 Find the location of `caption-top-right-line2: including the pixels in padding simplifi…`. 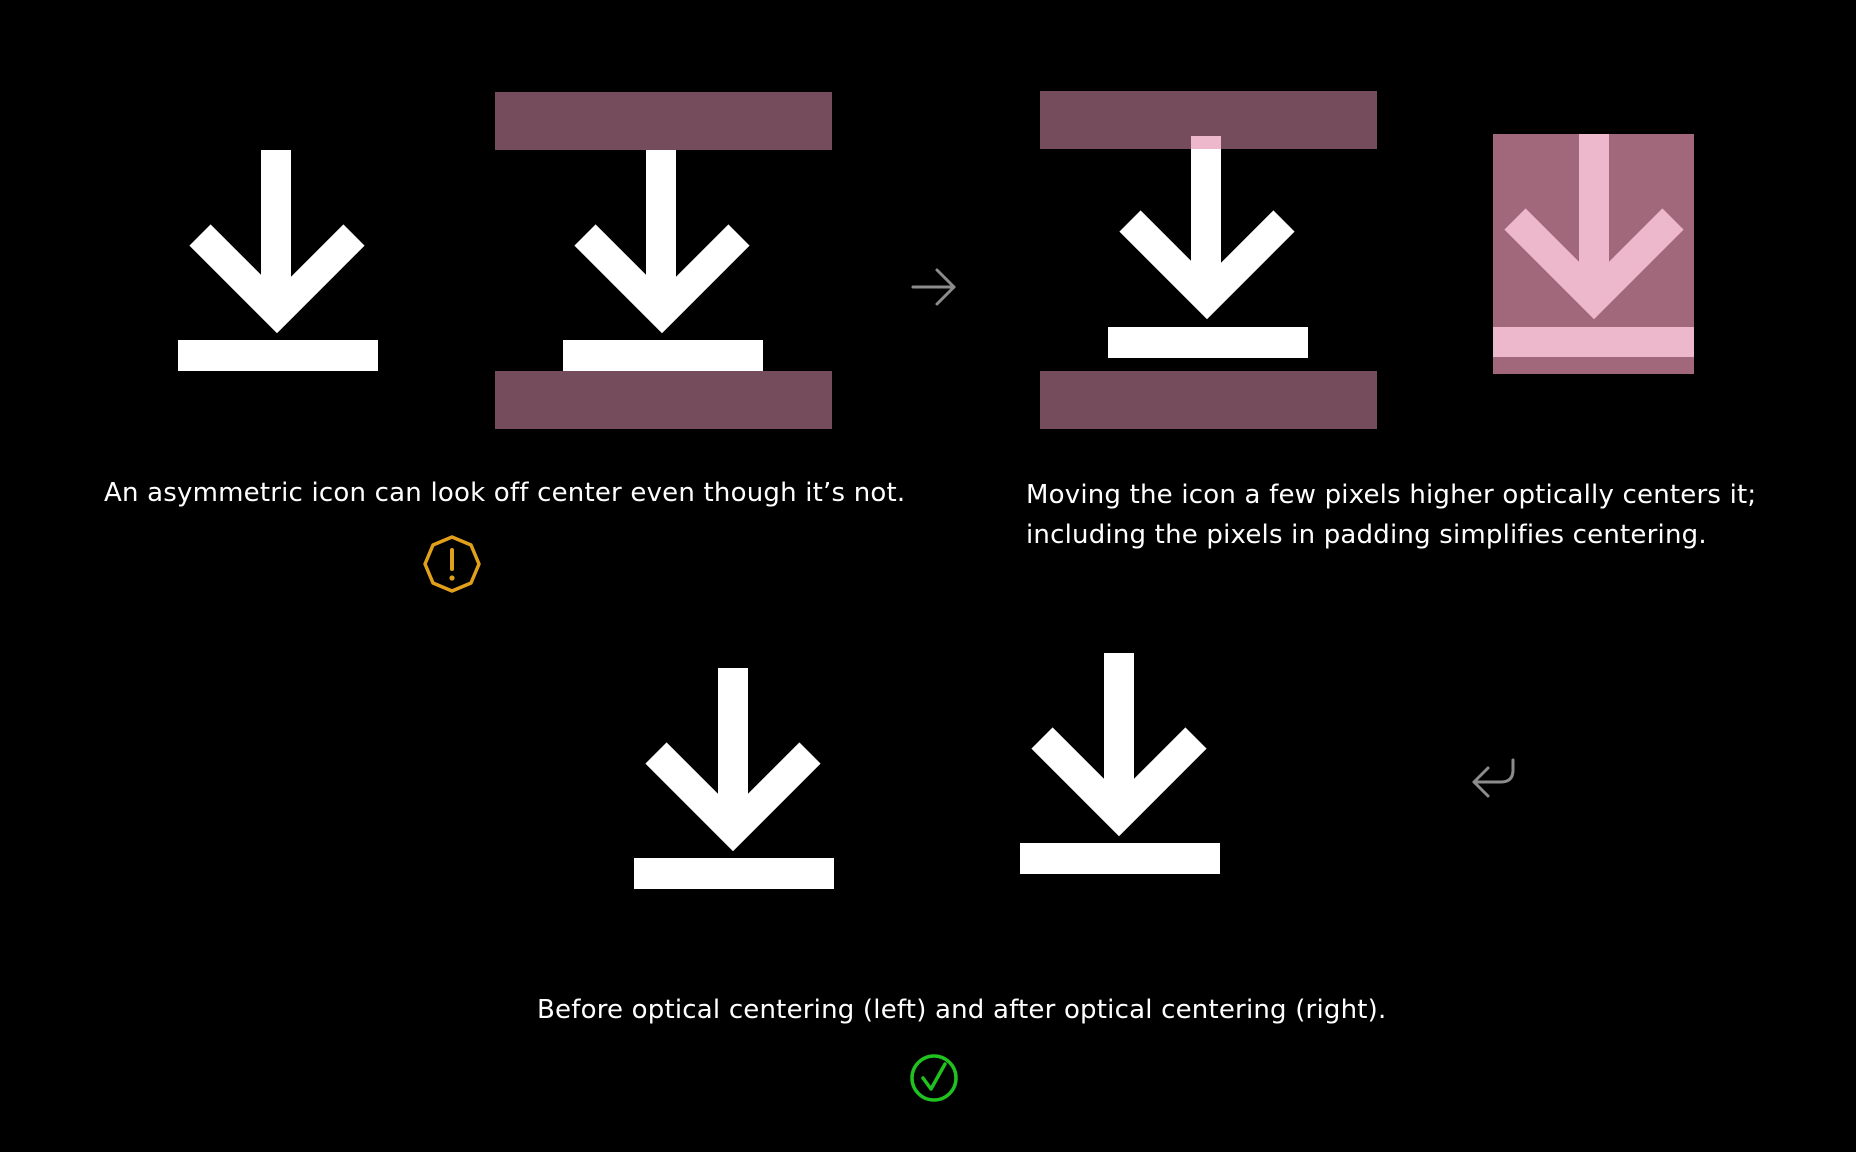

caption-top-right-line2: including the pixels in padding simplifi… is located at coordinates (1366, 535).